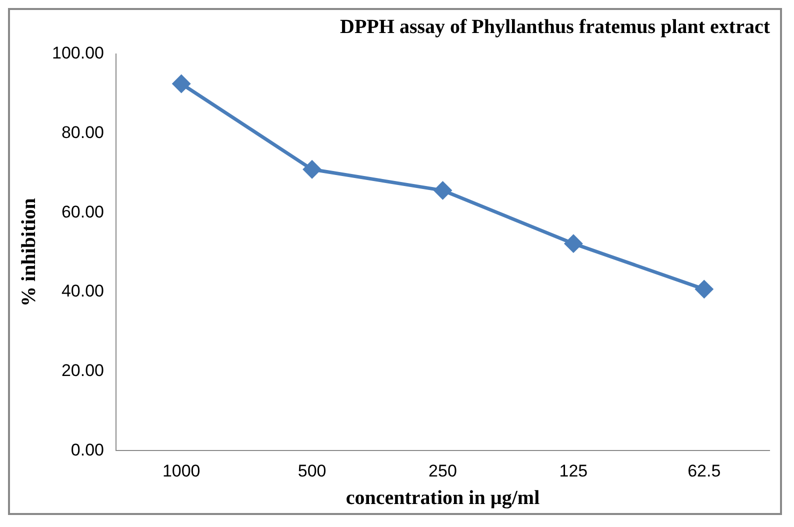 The image size is (794, 527). What do you see at coordinates (443, 498) in the screenshot?
I see `x-axis-title: concentration in µg/ml` at bounding box center [443, 498].